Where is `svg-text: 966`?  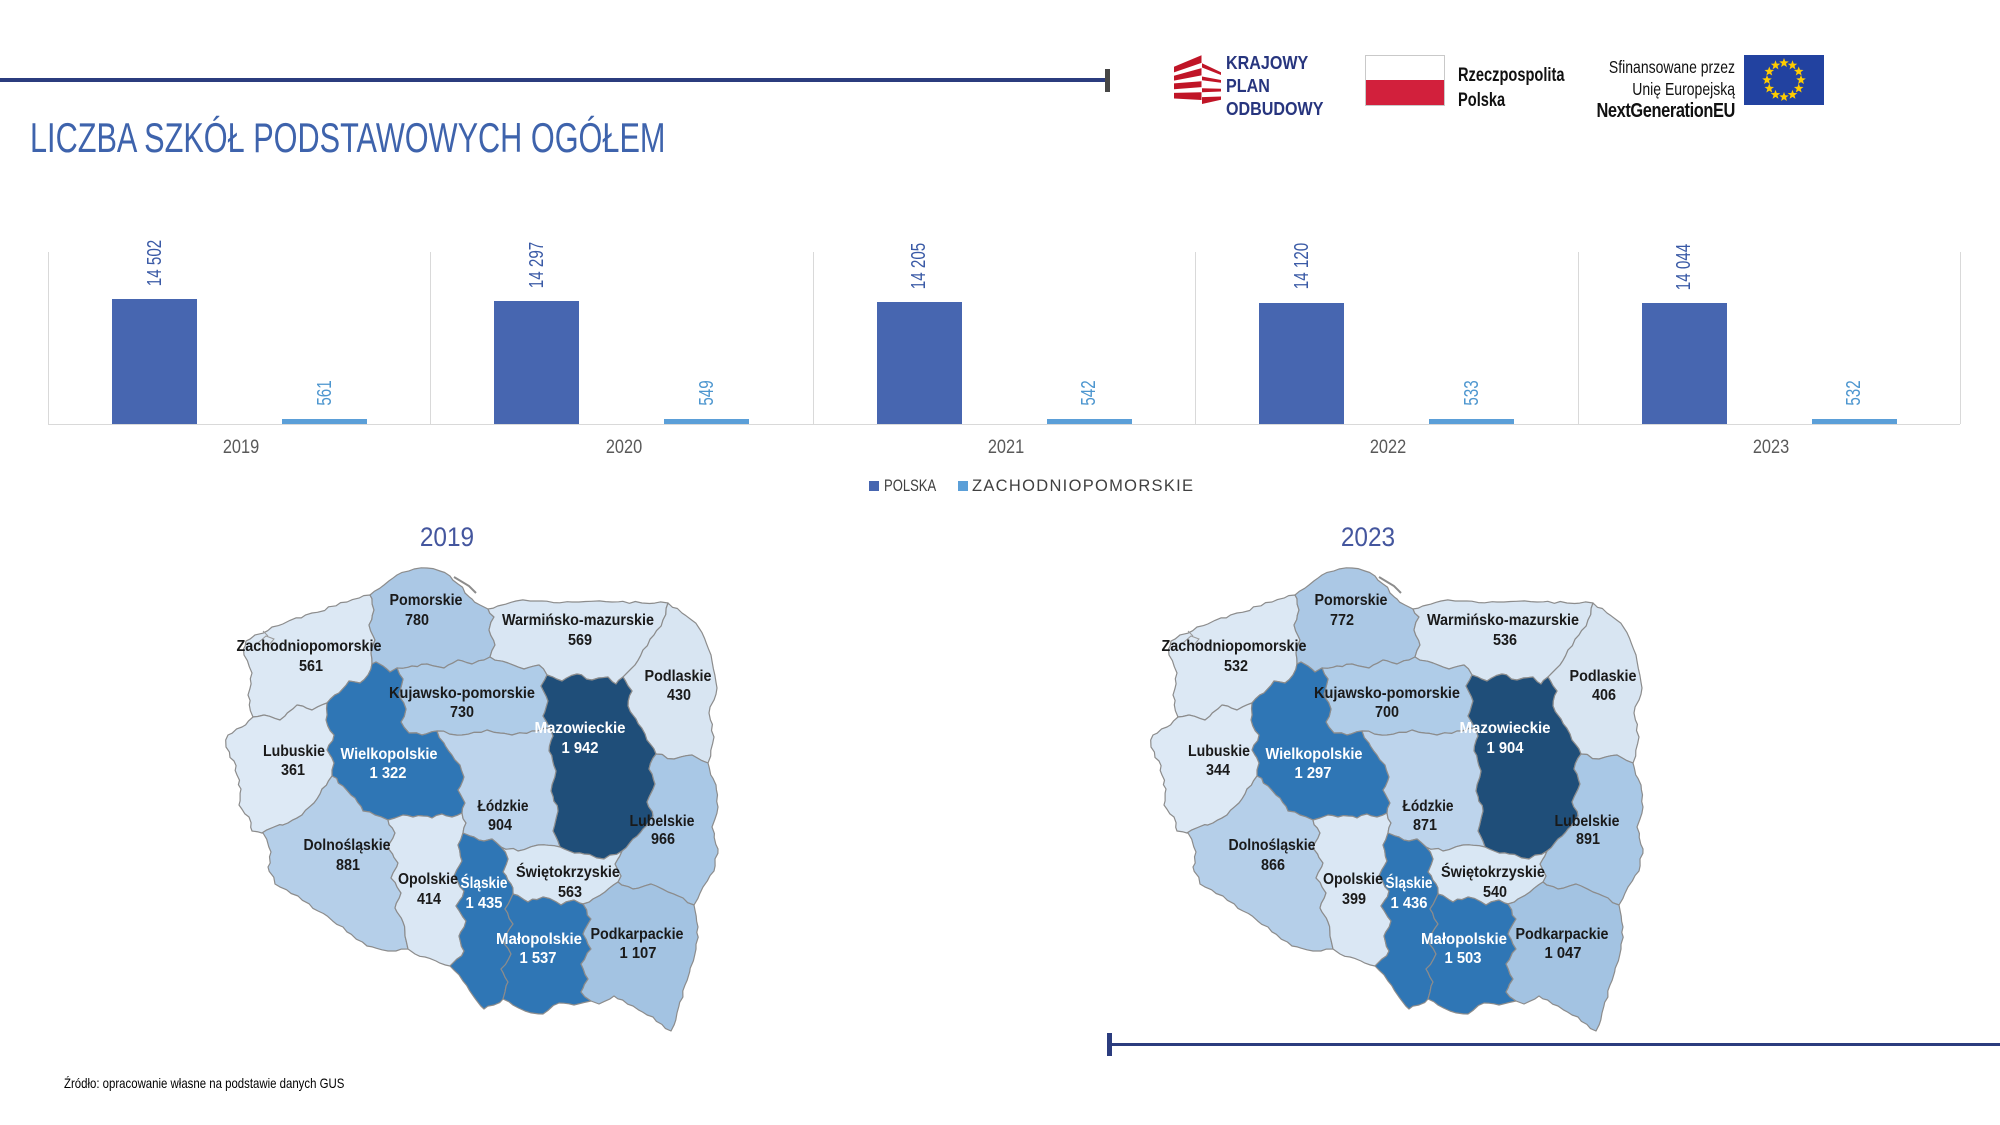
svg-text: 966 is located at coordinates (663, 839).